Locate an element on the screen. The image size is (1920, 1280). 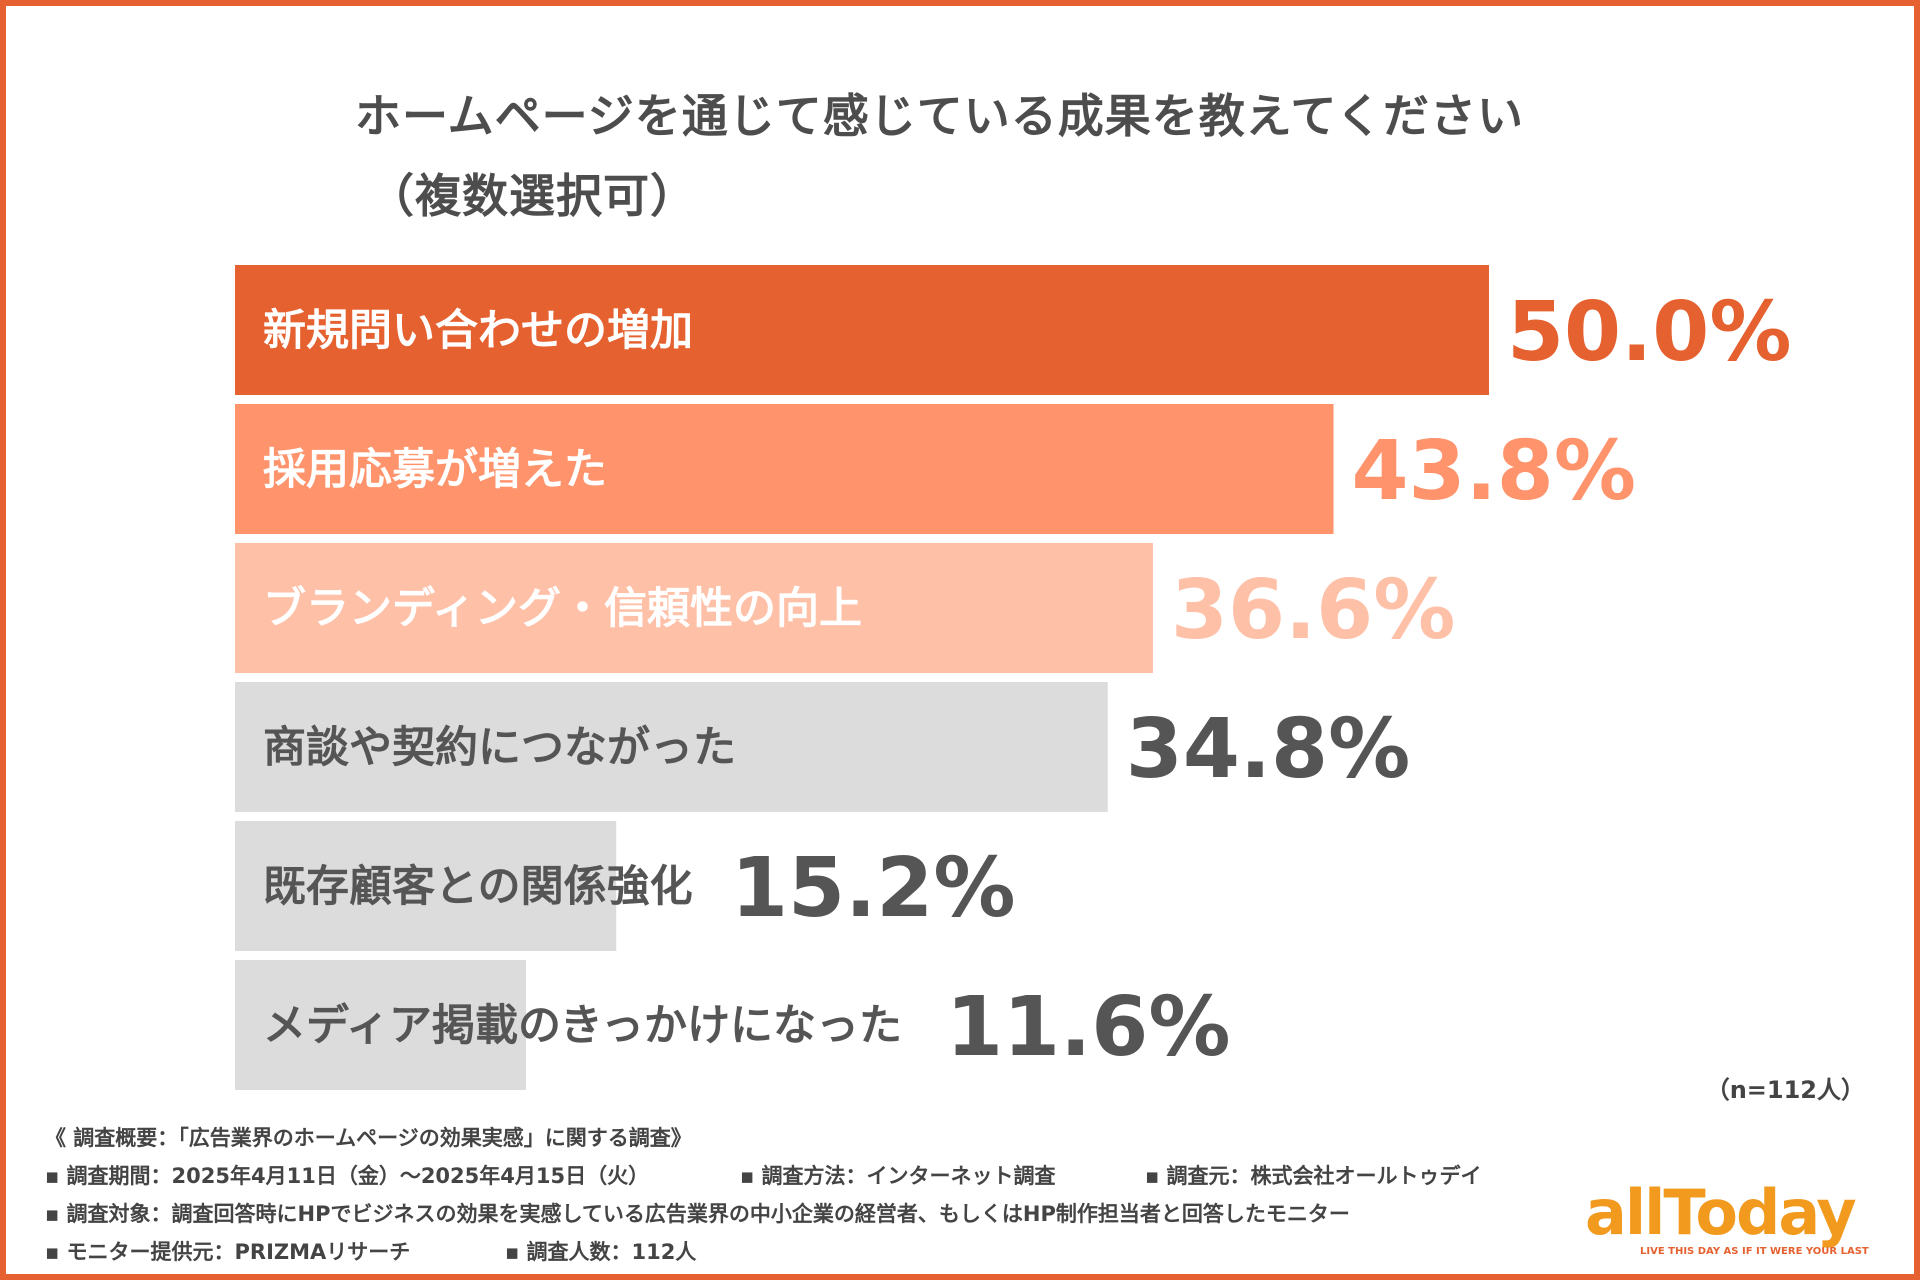
value-label-1: 50.0% is located at coordinates (1649, 332).